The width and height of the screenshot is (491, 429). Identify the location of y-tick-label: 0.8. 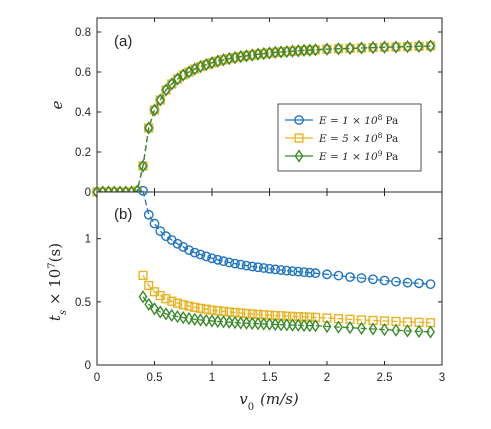
(83, 33).